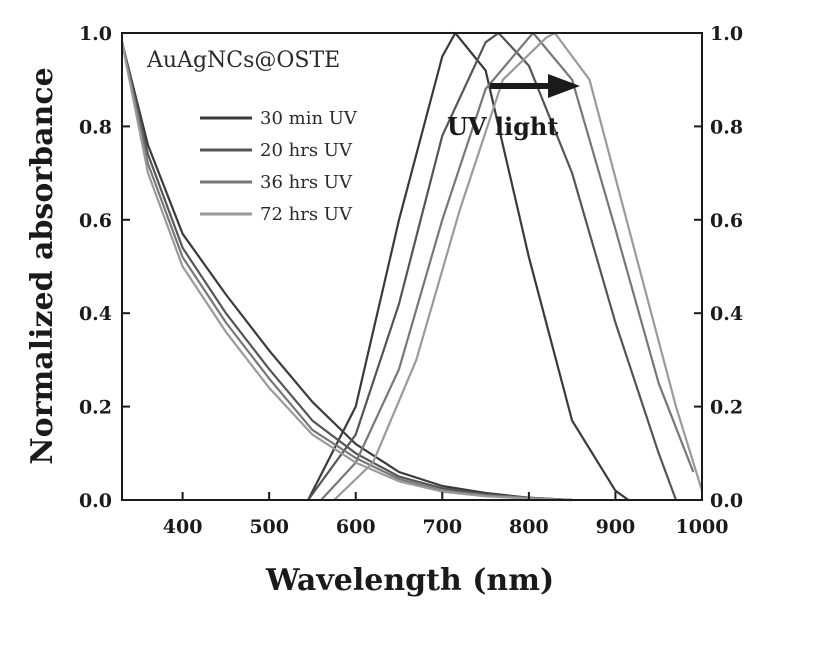 Image resolution: width=823 pixels, height=670 pixels. Describe the element at coordinates (702, 527) in the screenshot. I see `x-tick-label: 1000` at that location.